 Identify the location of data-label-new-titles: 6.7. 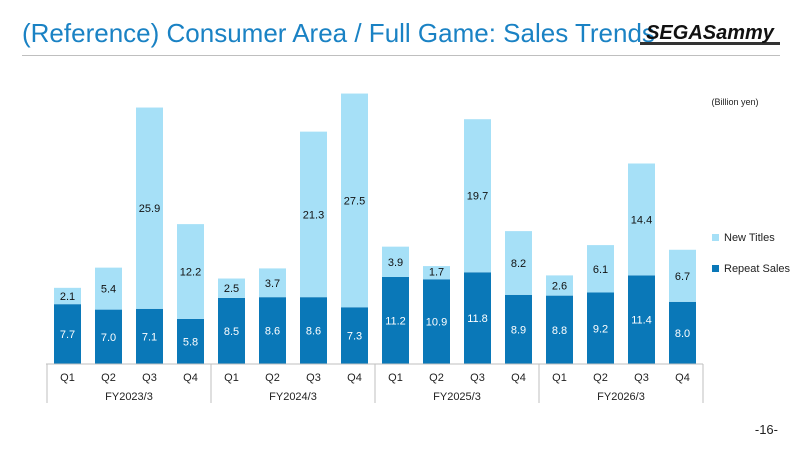
(682, 277).